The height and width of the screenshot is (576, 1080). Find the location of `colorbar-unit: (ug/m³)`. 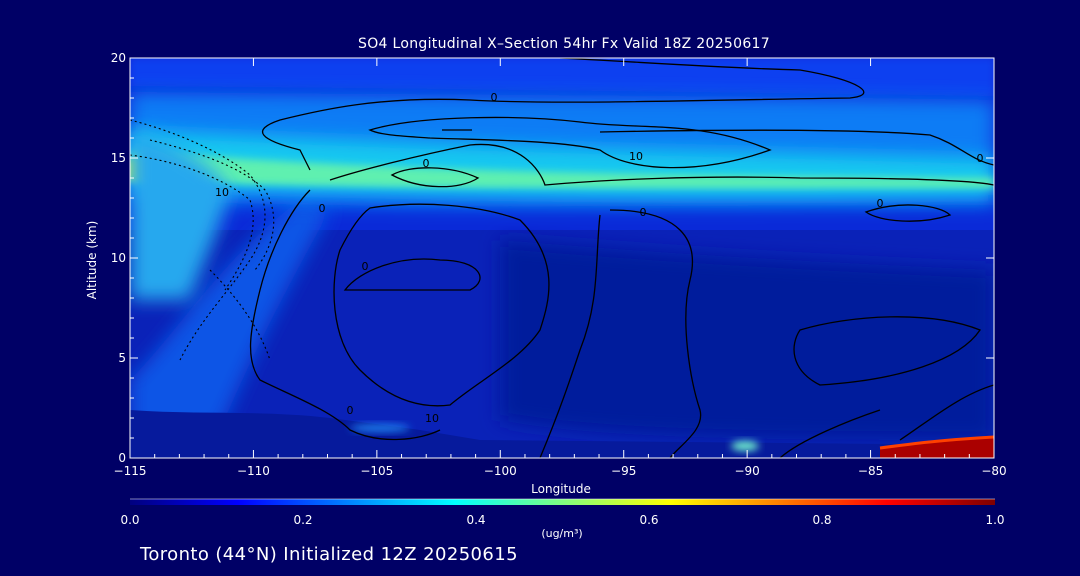

colorbar-unit: (ug/m³) is located at coordinates (562, 533).